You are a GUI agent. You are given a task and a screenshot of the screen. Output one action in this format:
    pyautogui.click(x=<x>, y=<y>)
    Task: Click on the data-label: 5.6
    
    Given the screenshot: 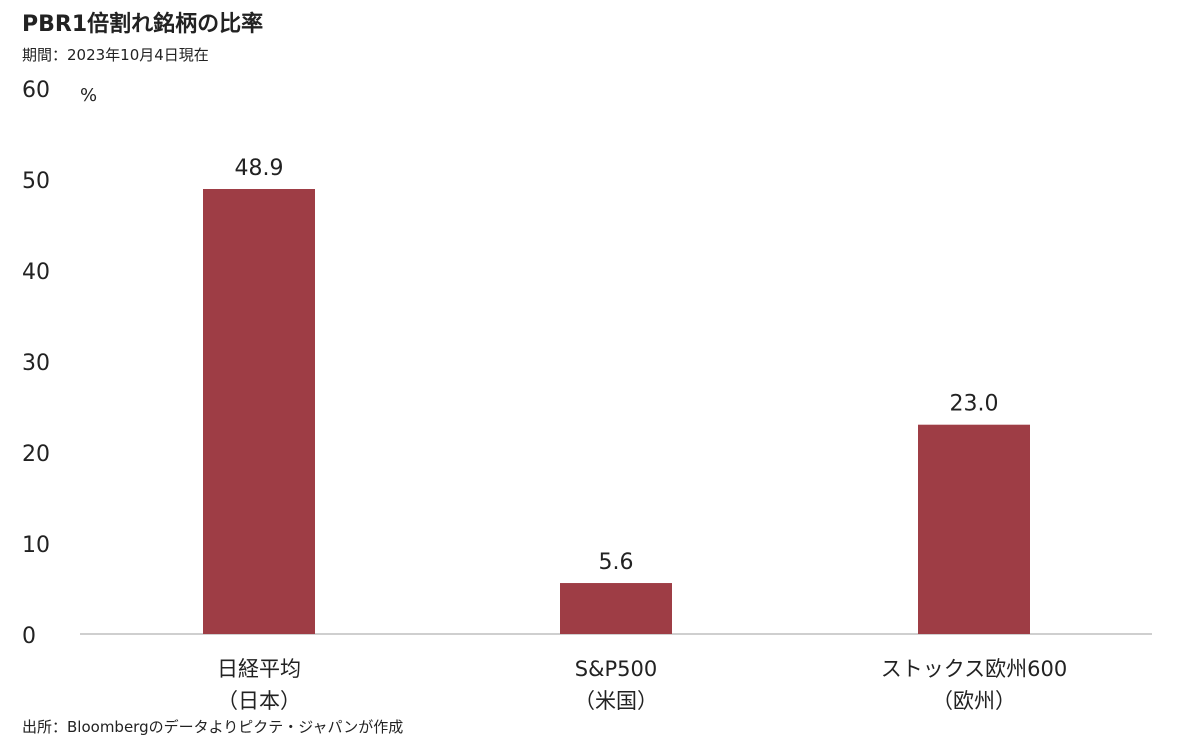 What is the action you would take?
    pyautogui.click(x=616, y=562)
    